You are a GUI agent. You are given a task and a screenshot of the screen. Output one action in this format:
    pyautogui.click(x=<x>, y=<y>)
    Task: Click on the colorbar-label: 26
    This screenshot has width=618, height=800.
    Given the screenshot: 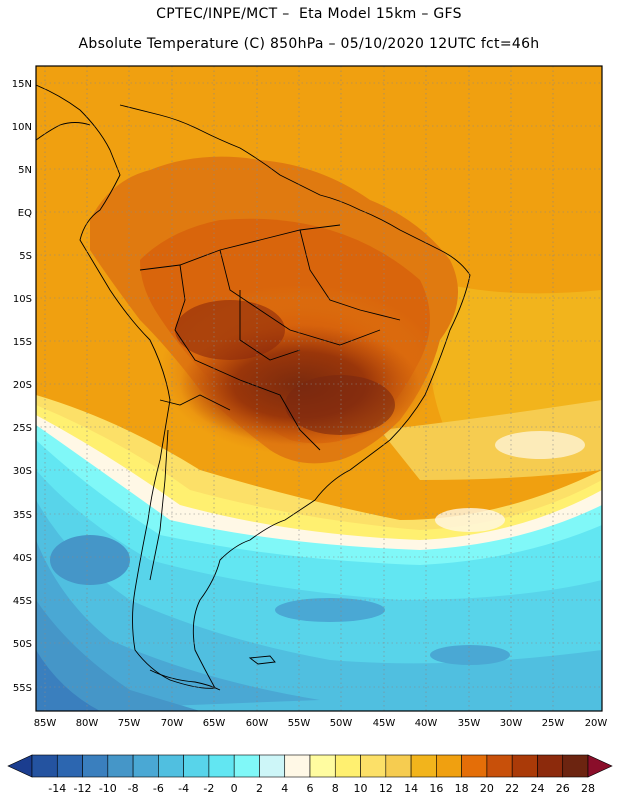 What is the action you would take?
    pyautogui.click(x=563, y=788)
    